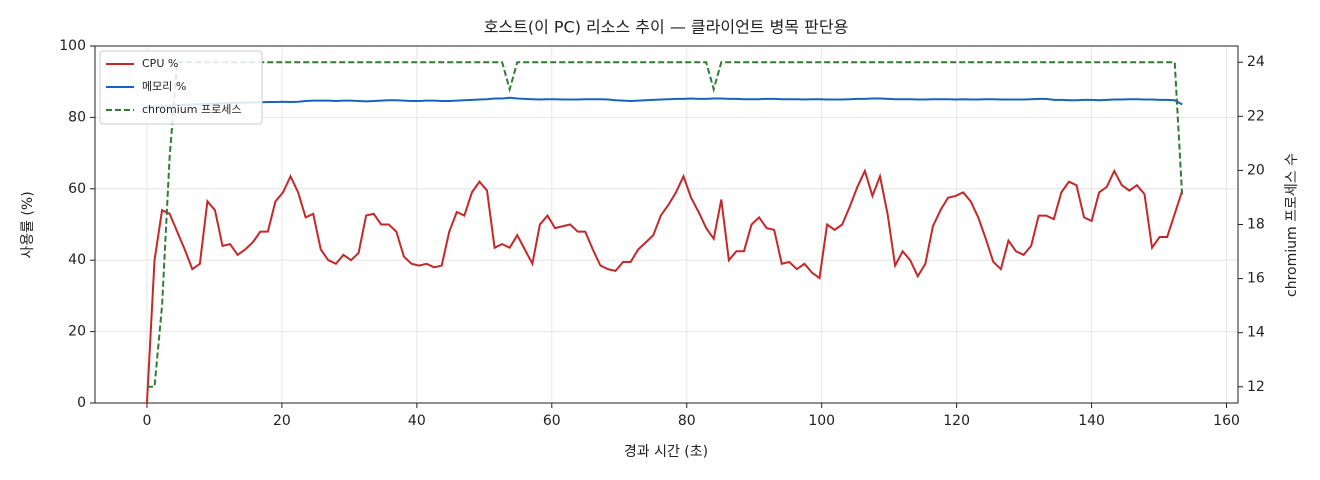 The height and width of the screenshot is (480, 1320). I want to click on x-tick-label: 0, so click(146, 421).